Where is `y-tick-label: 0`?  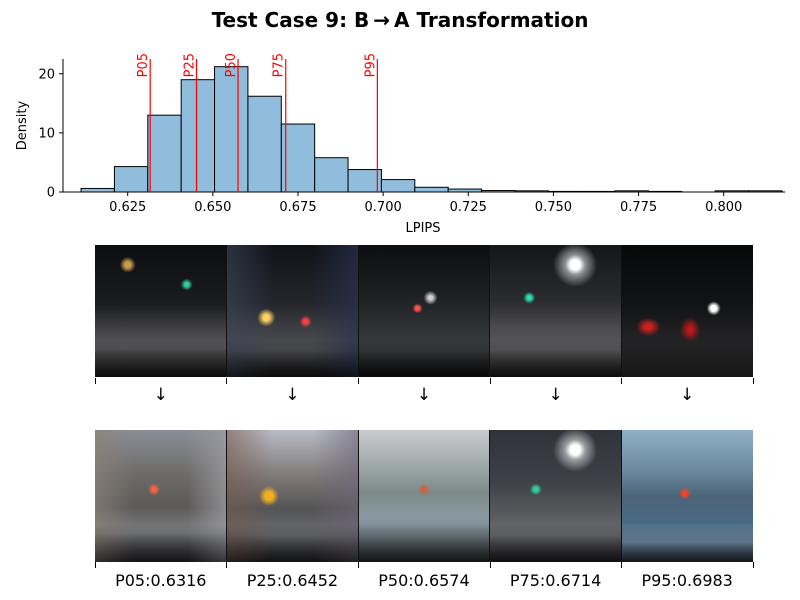
y-tick-label: 0 is located at coordinates (51, 193).